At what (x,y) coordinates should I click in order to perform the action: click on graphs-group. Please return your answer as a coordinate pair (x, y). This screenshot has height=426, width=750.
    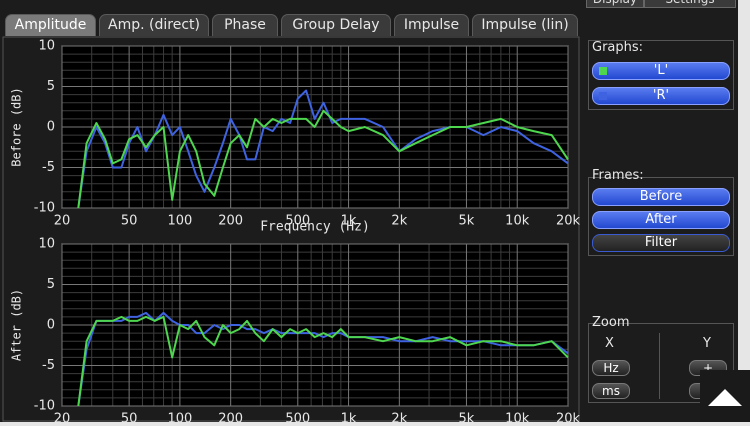
    Looking at the image, I should click on (661, 75).